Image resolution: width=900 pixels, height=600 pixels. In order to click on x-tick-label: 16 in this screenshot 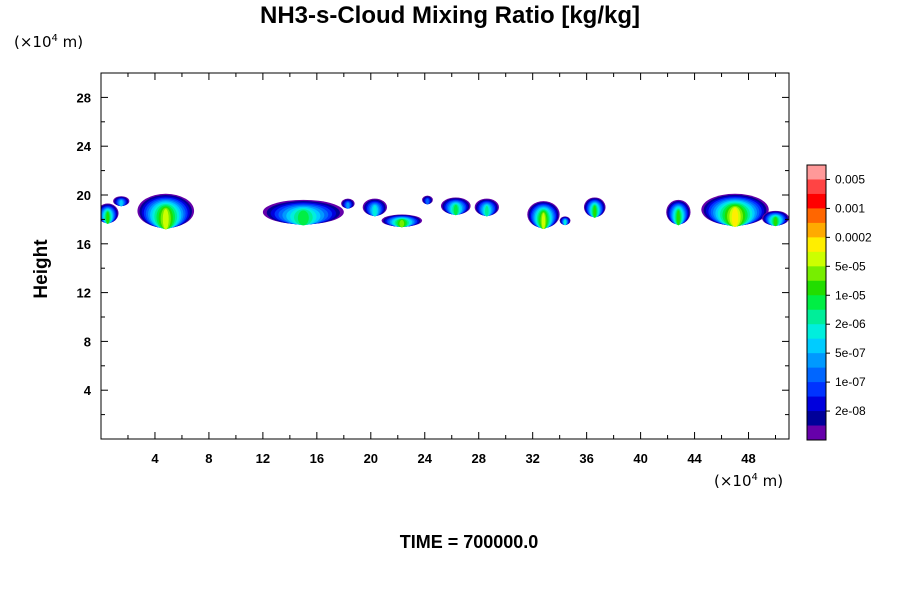, I will do `click(317, 458)`.